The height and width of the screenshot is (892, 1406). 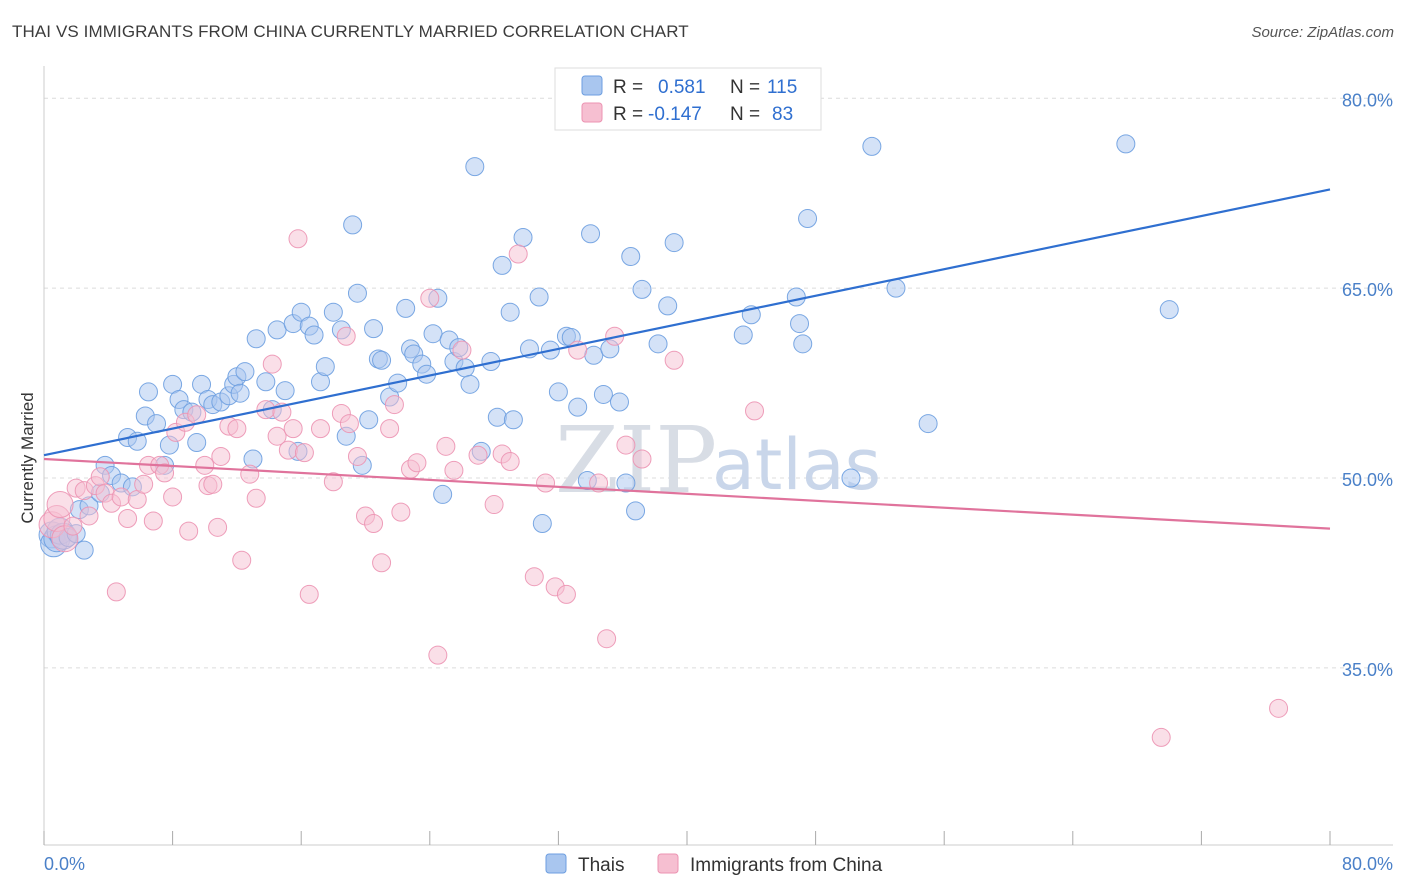 I want to click on stats-legend: R = 0.581 N = 115 R = -0.147 N = 83, so click(x=688, y=99).